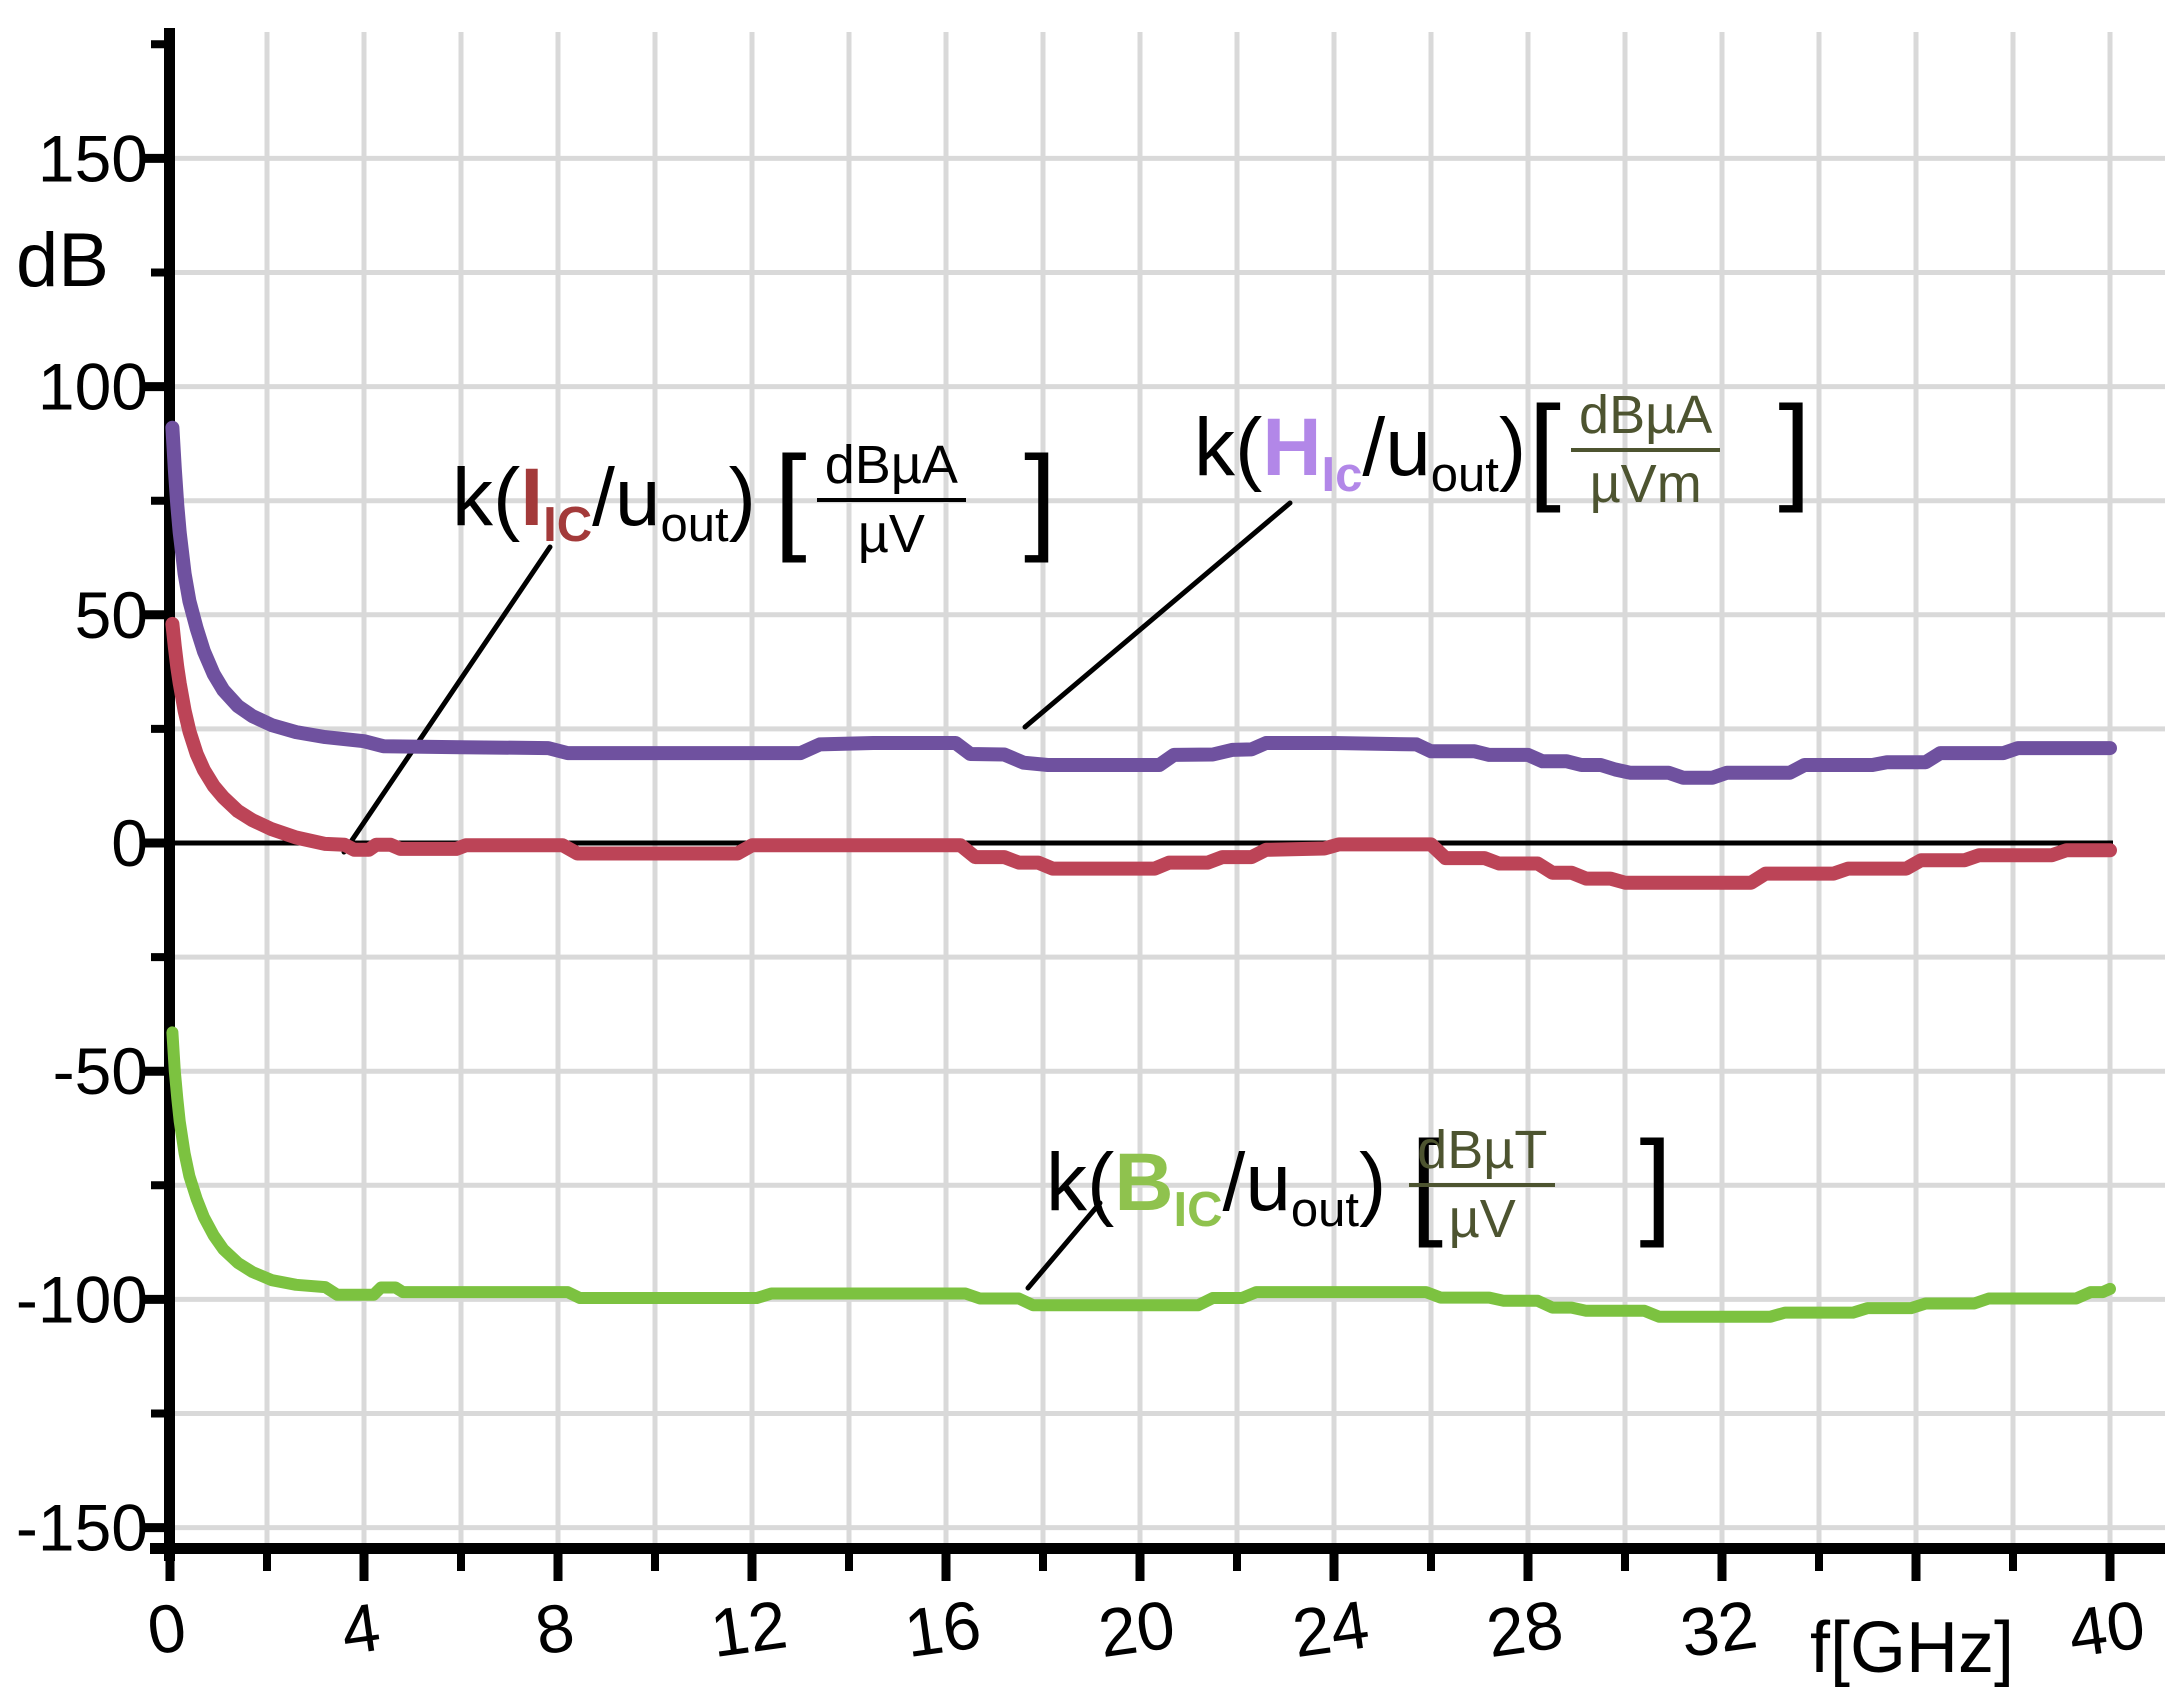 The height and width of the screenshot is (1693, 2165). I want to click on unit-fraction: dBµT µV, so click(1482, 1185).